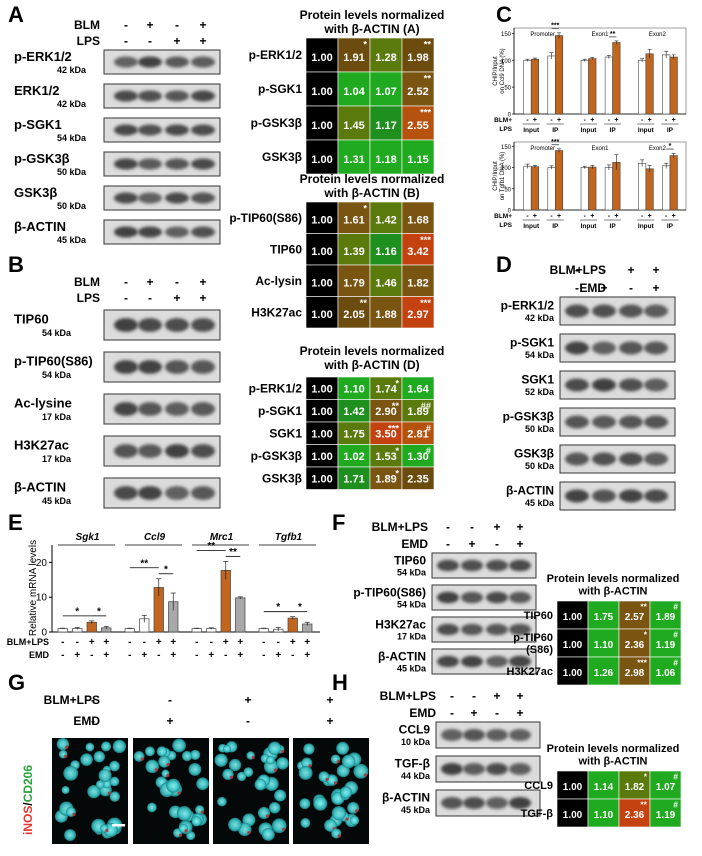 The height and width of the screenshot is (856, 702). I want to click on heatmap-value: 1.42, so click(385, 220).